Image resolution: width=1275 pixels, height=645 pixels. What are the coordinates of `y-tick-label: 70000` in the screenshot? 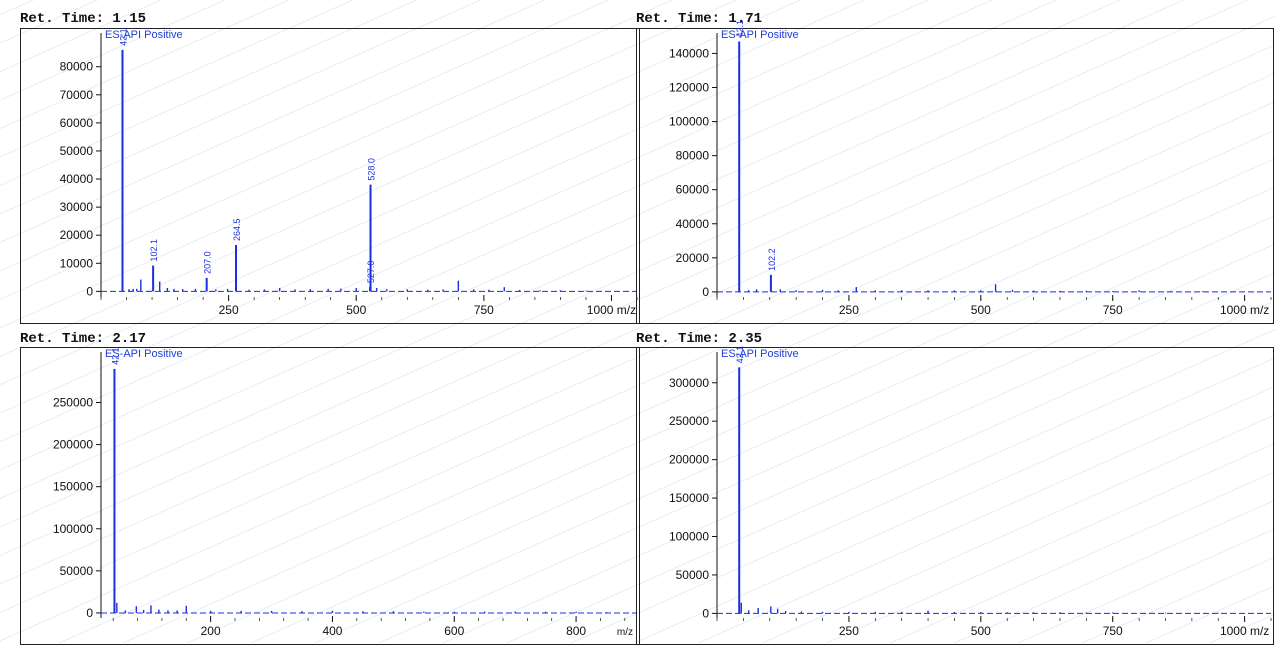 It's located at (77, 95).